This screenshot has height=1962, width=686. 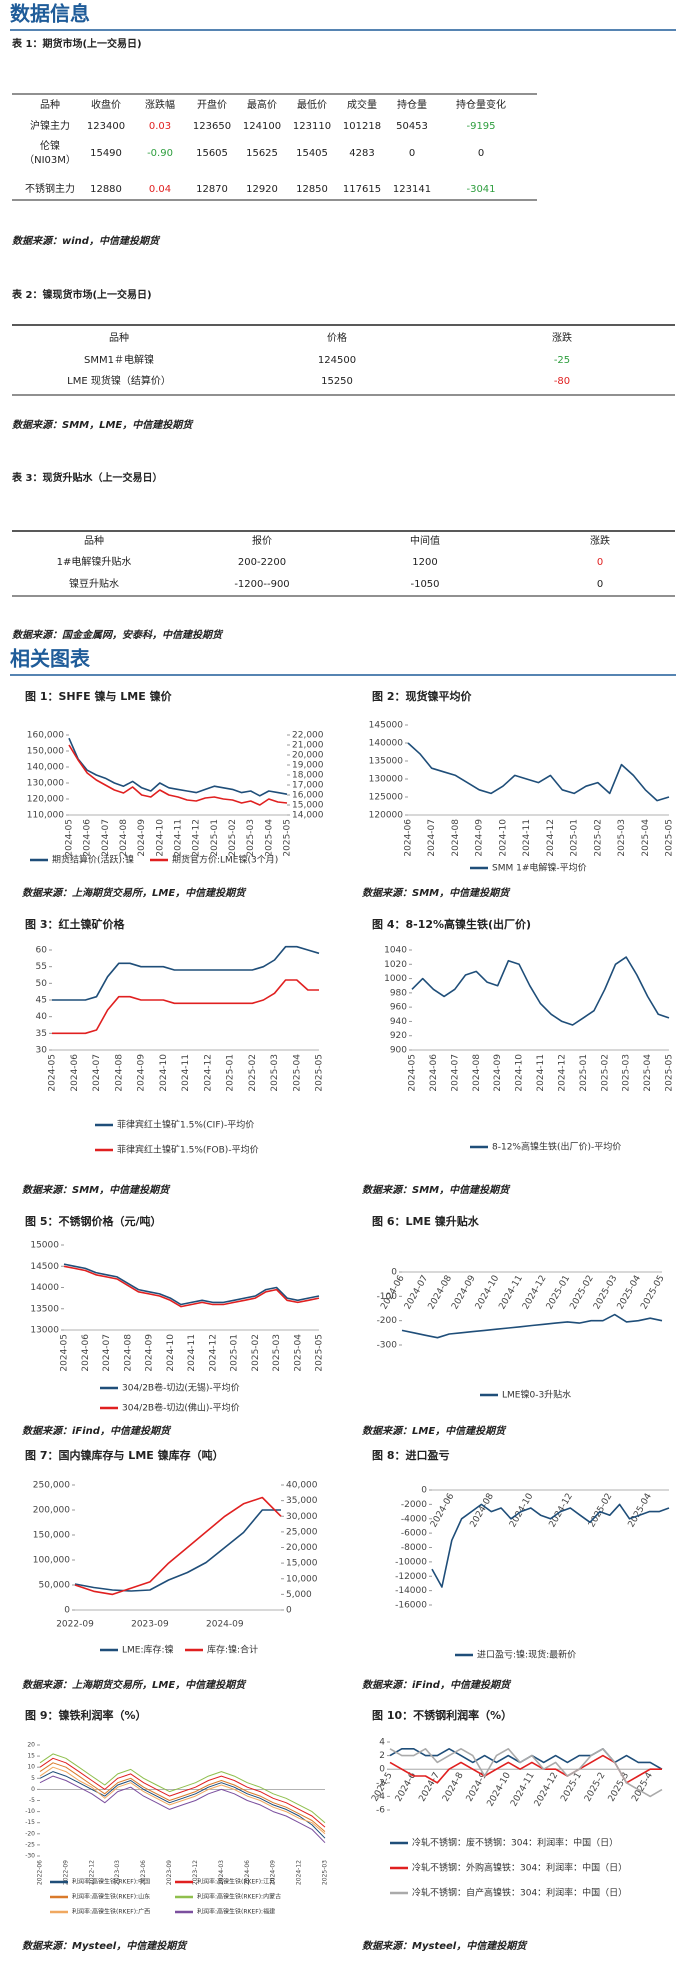 I want to click on y-tick-label: 160,000, so click(x=45, y=736).